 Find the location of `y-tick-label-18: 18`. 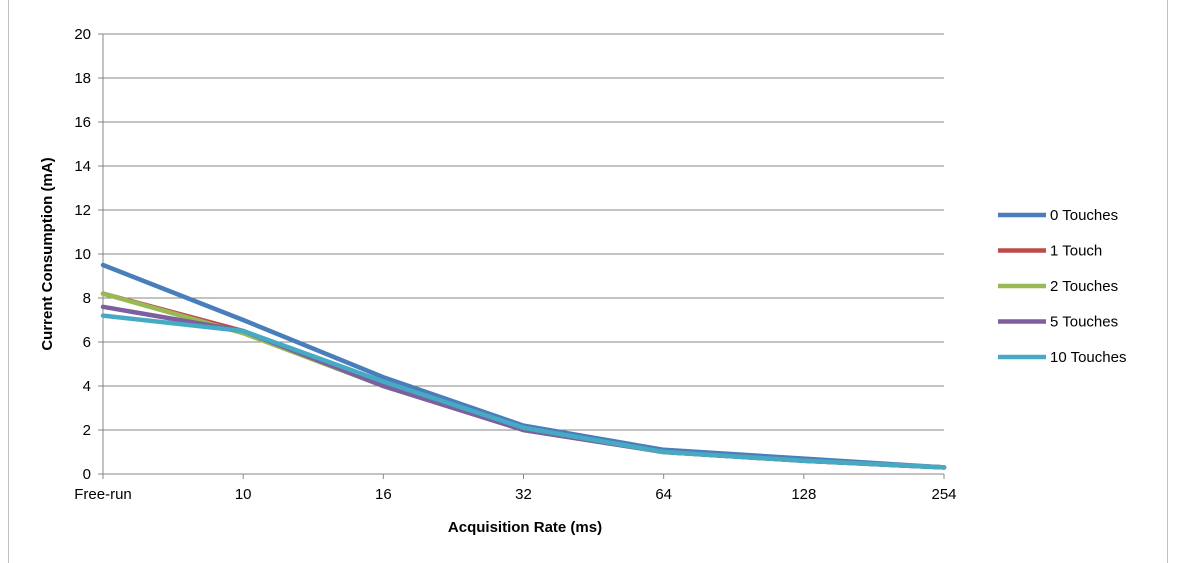

y-tick-label-18: 18 is located at coordinates (82, 78).